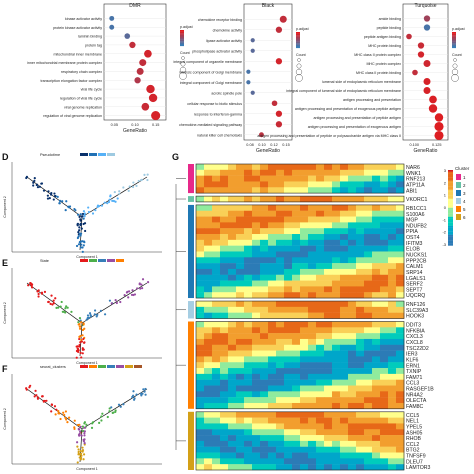 The height and width of the screenshot is (474, 474). I want to click on y-axis-label: Component 2, so click(5, 419).